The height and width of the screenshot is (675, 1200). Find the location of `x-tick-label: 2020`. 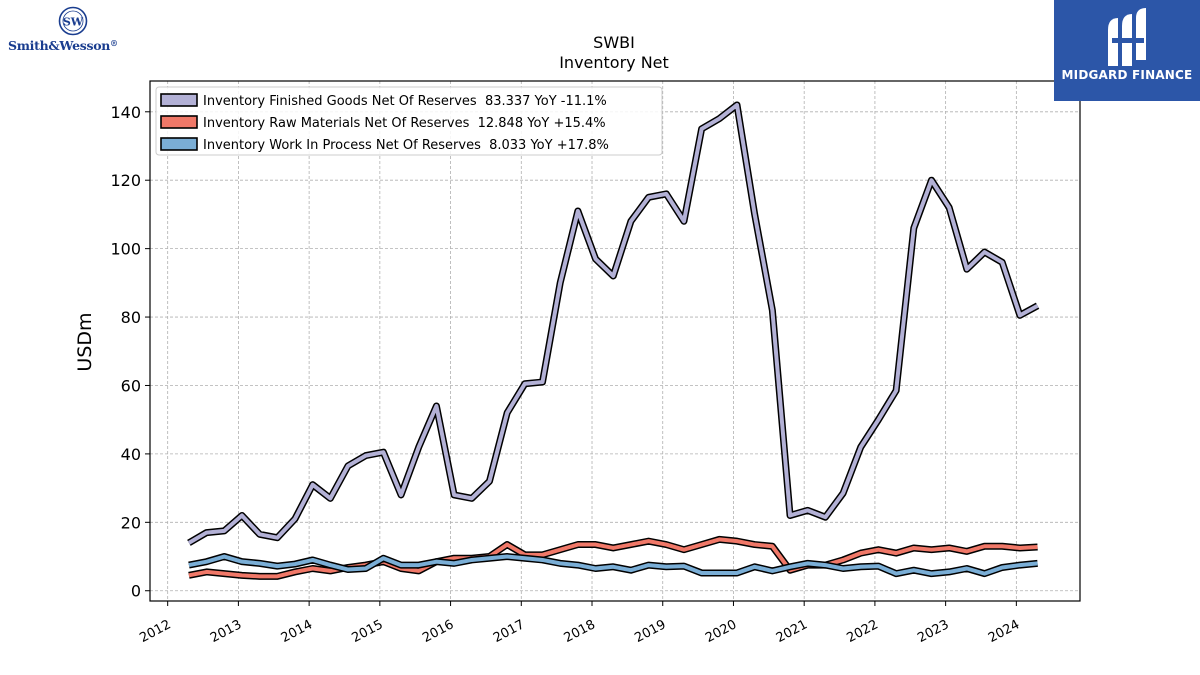

x-tick-label: 2020 is located at coordinates (721, 631).